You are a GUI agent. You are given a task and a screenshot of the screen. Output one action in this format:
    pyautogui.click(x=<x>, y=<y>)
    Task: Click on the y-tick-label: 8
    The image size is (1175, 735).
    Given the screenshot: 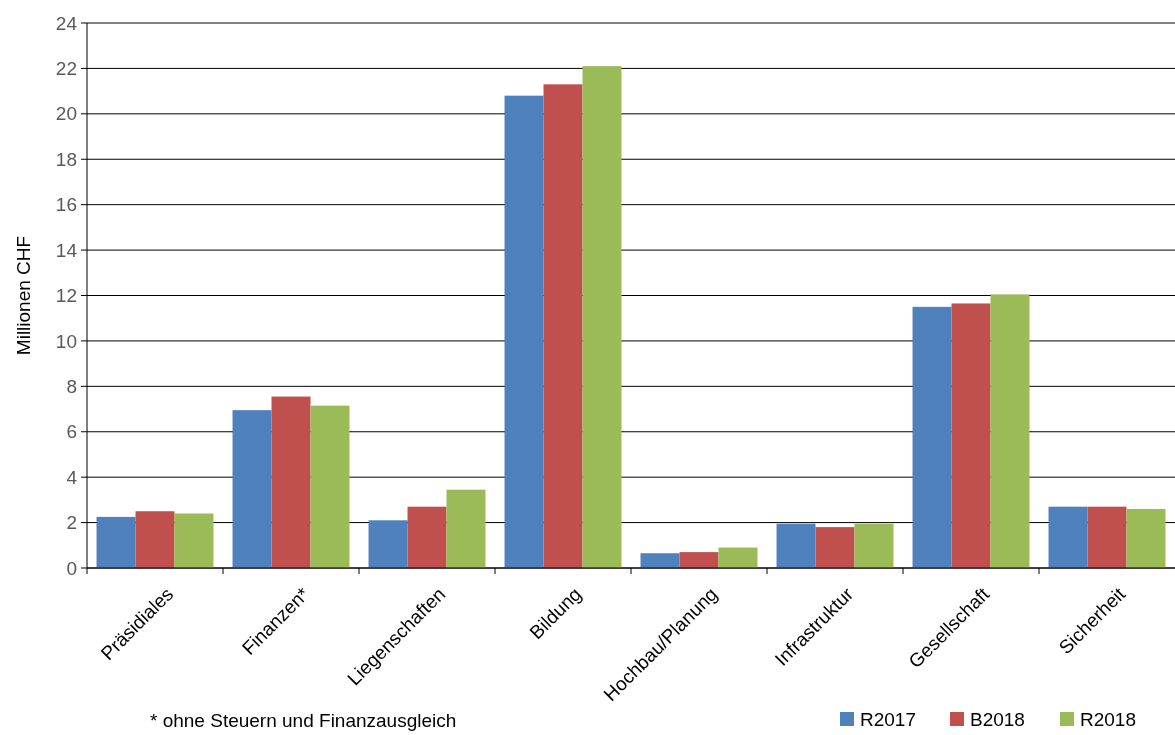 What is the action you would take?
    pyautogui.click(x=71, y=386)
    